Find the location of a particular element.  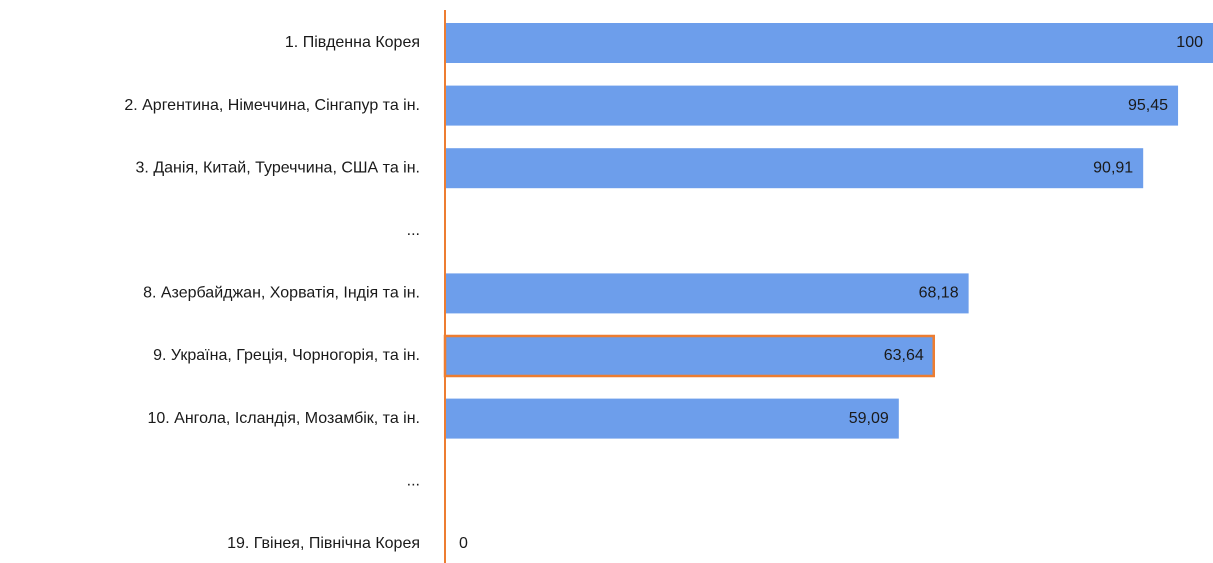

category-label: 10. Ангола, Ісландія, Мозамбік, та ін. is located at coordinates (283, 418).